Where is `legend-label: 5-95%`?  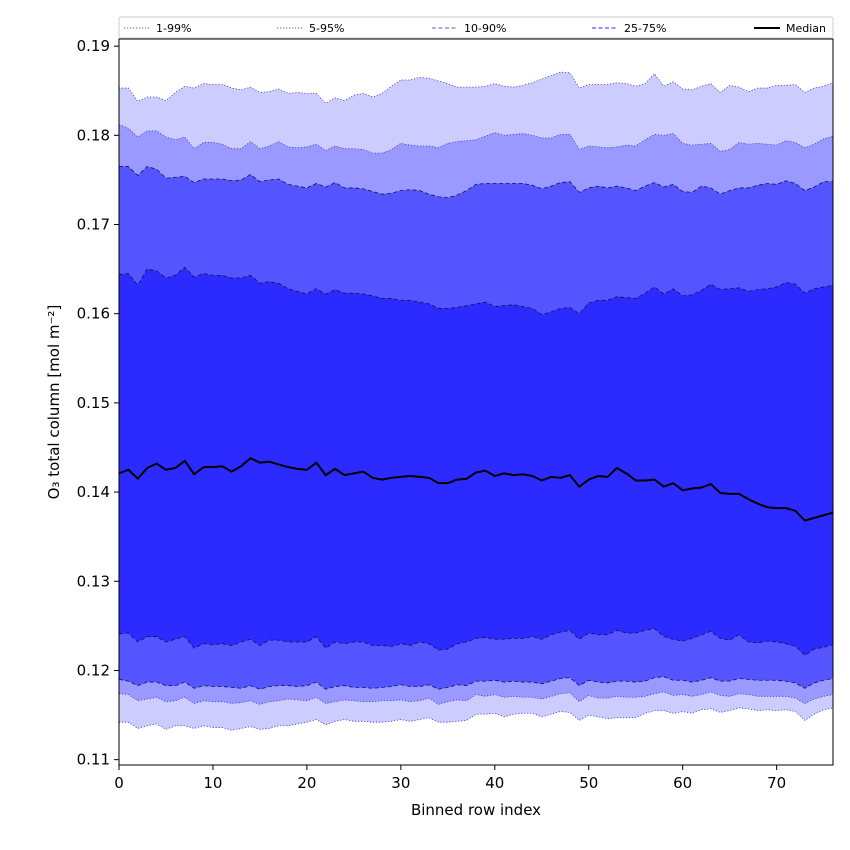 legend-label: 5-95% is located at coordinates (326, 28).